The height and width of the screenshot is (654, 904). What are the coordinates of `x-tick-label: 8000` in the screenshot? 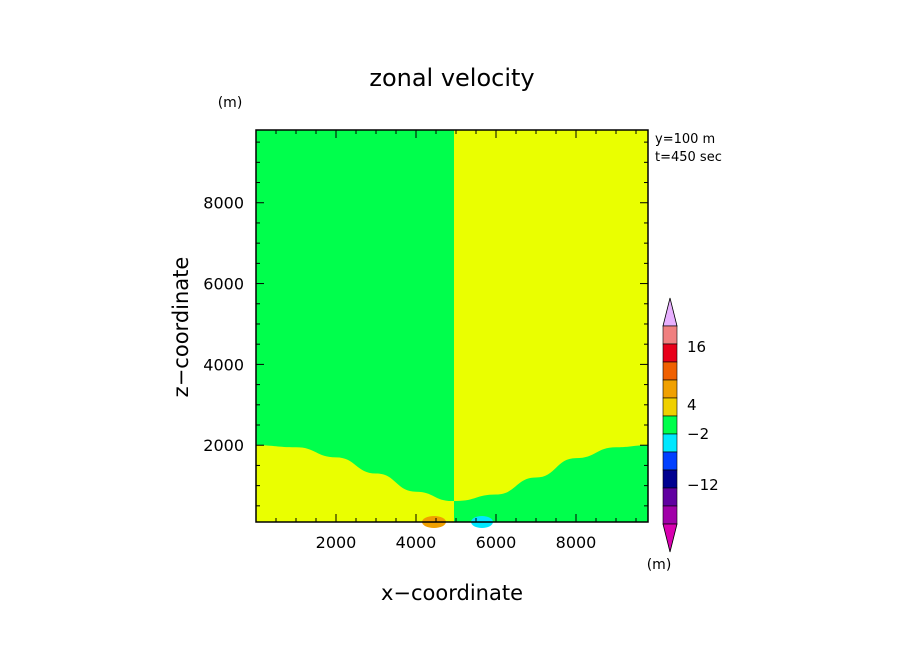 It's located at (576, 542).